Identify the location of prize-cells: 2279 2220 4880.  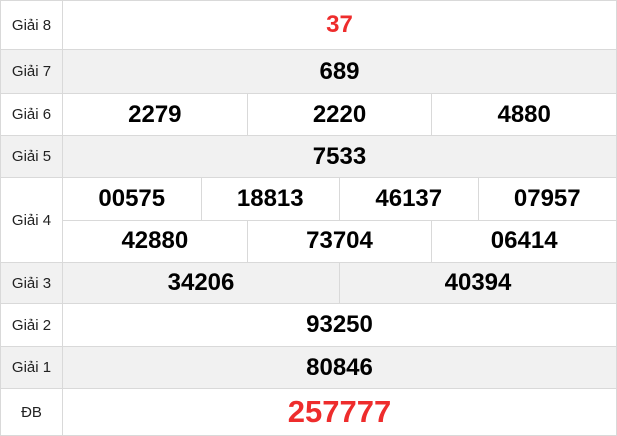
(339, 114).